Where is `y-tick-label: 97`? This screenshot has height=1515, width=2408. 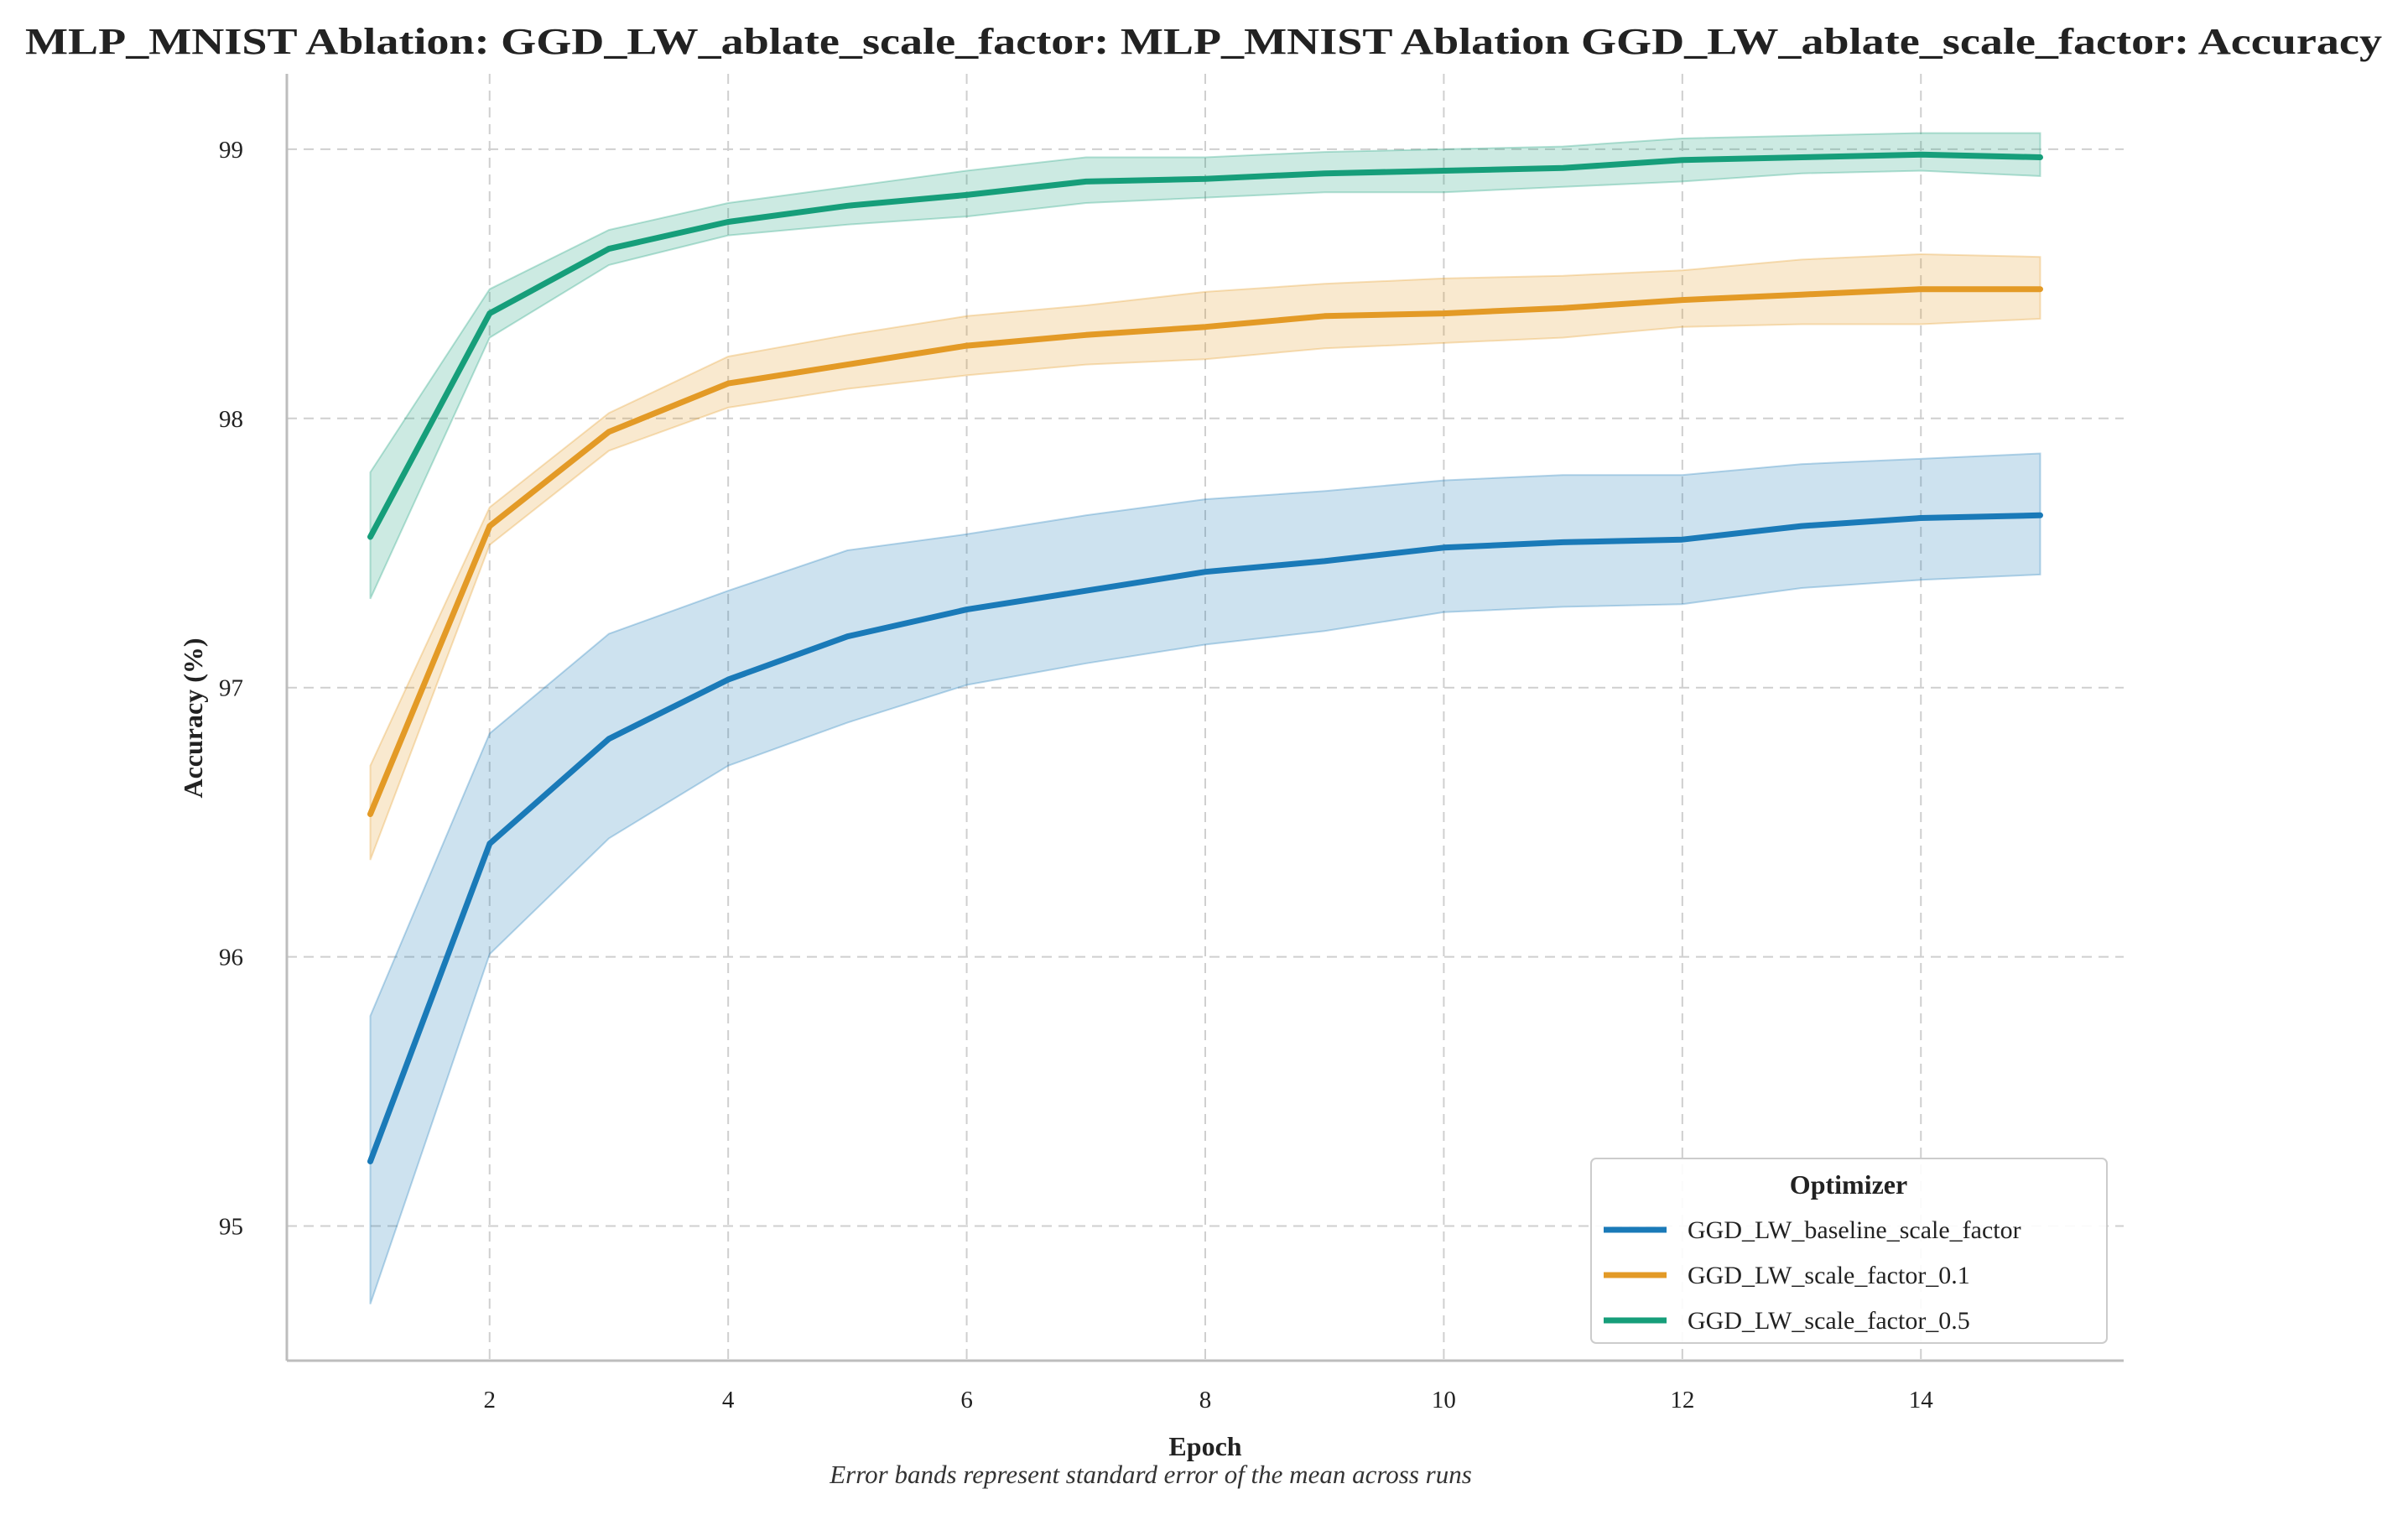
y-tick-label: 97 is located at coordinates (231, 688).